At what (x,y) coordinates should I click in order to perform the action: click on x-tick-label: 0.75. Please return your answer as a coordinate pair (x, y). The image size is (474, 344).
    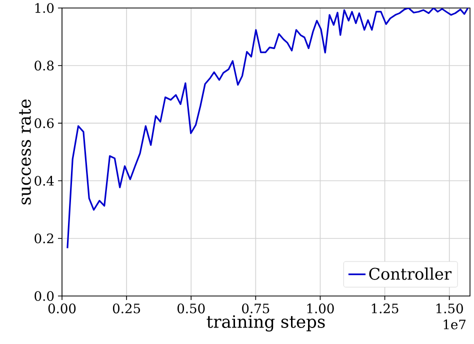
    Looking at the image, I should click on (256, 309).